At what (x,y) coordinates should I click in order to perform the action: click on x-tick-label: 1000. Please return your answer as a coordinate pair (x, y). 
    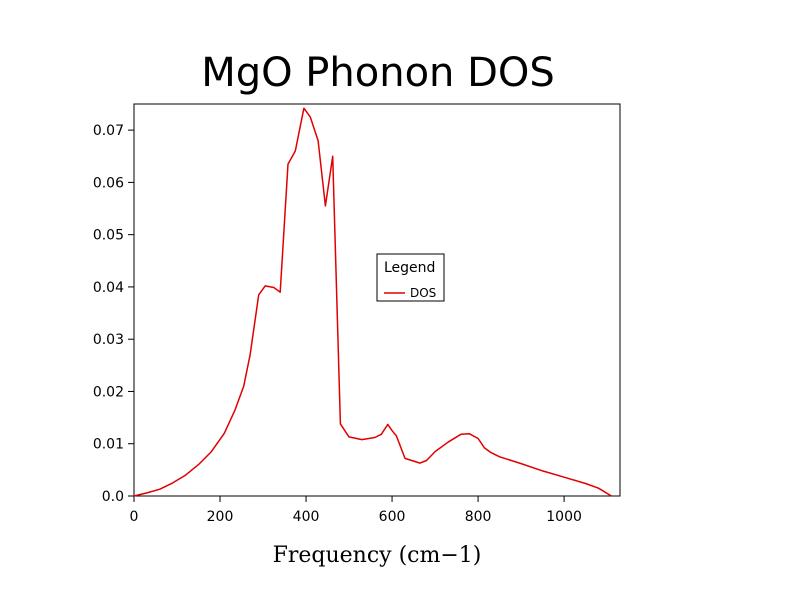
    Looking at the image, I should click on (564, 517).